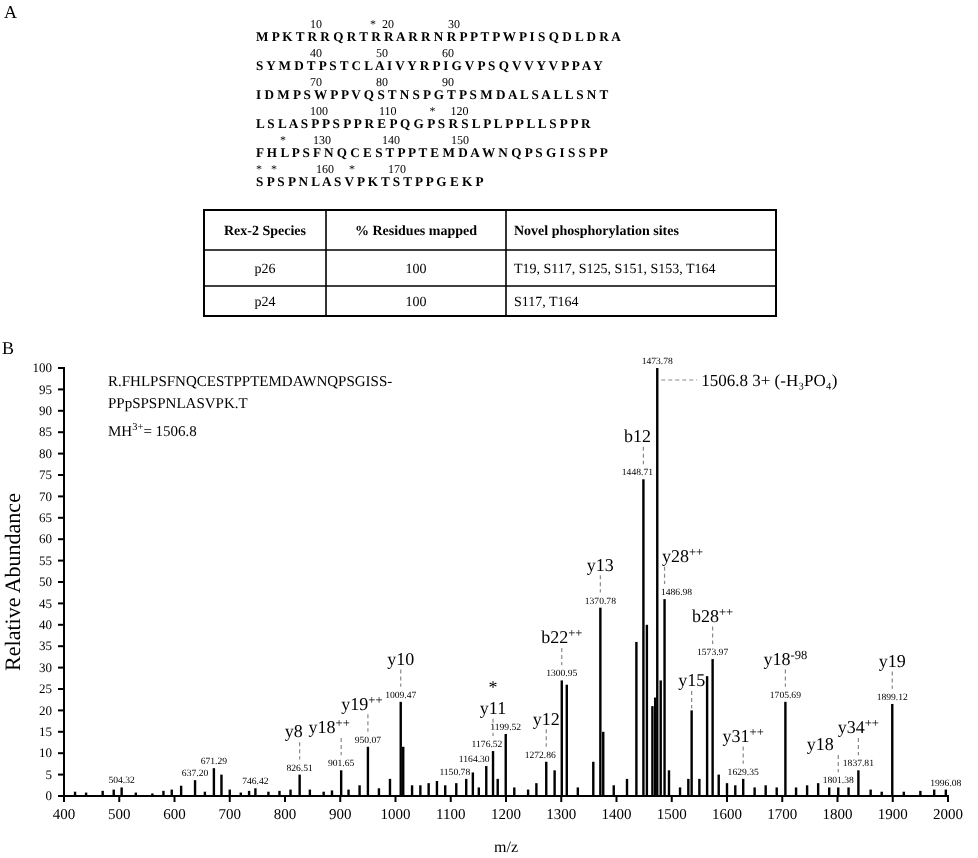 The height and width of the screenshot is (858, 978). What do you see at coordinates (401, 658) in the screenshot?
I see `annotation: y10` at bounding box center [401, 658].